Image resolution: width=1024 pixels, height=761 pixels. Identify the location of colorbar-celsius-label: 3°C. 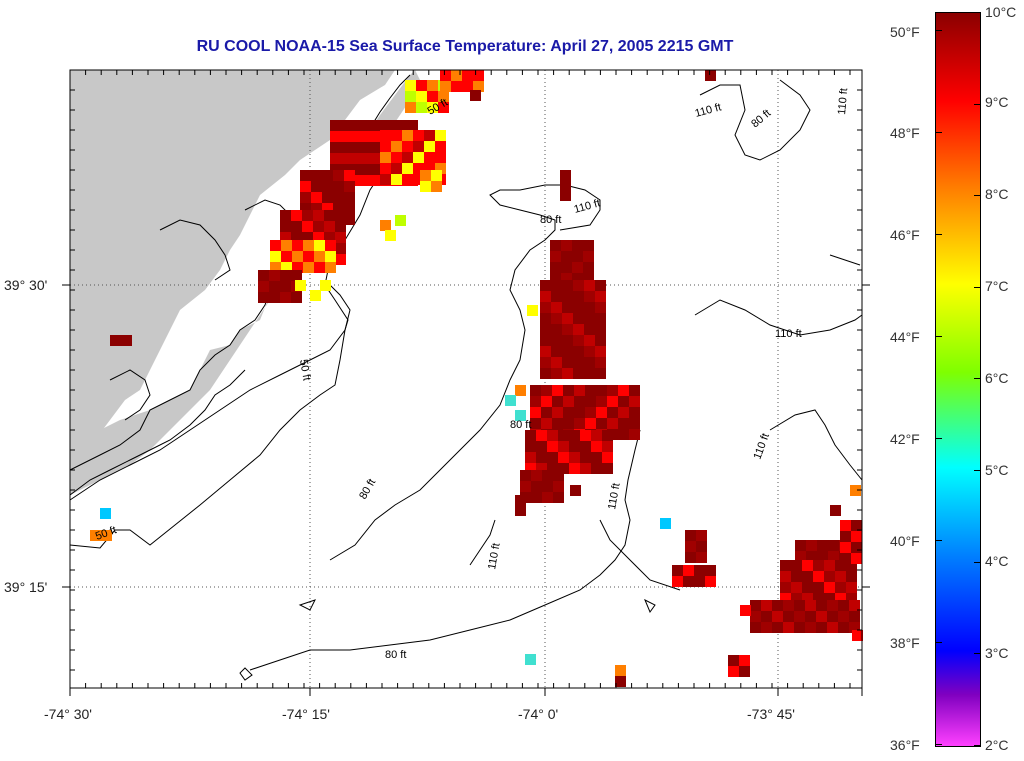
(997, 653).